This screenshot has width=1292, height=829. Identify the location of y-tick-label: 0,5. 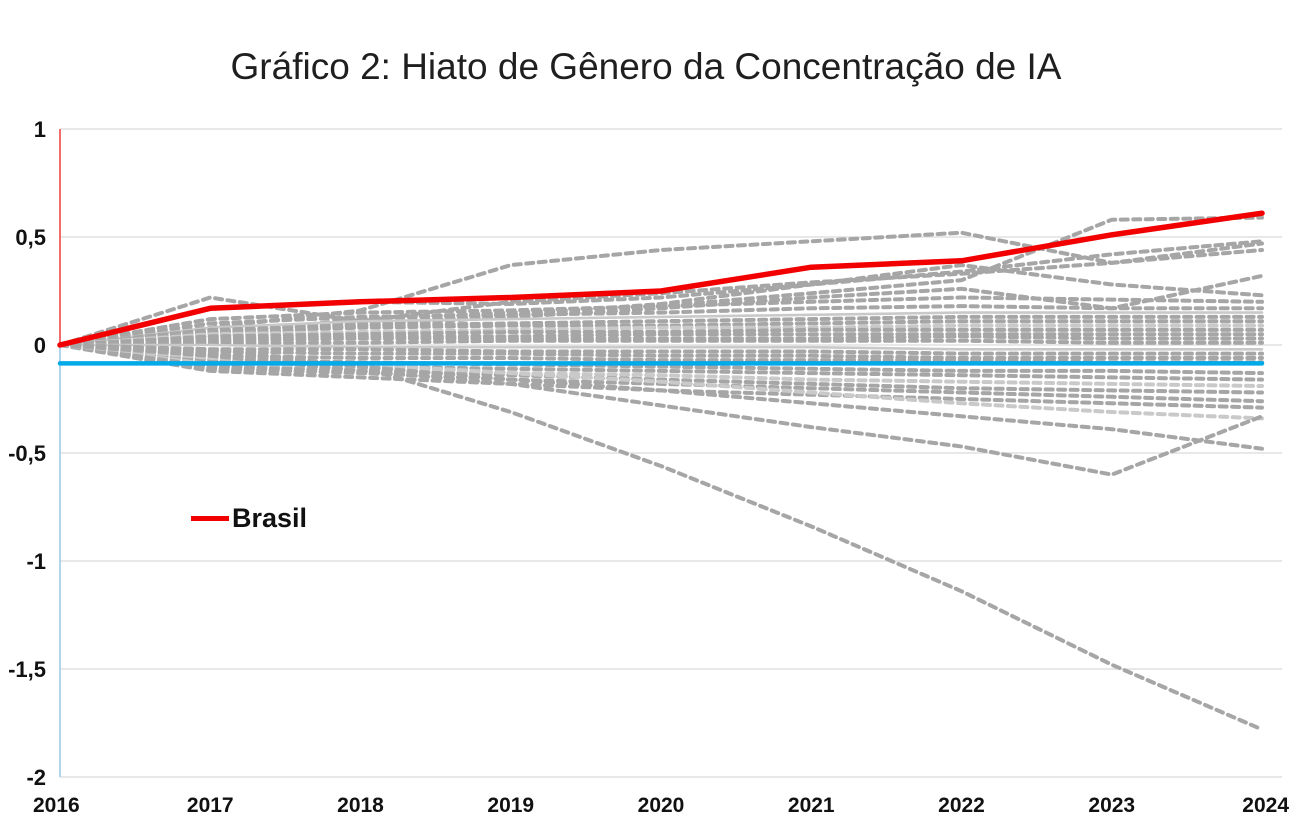
(30, 237).